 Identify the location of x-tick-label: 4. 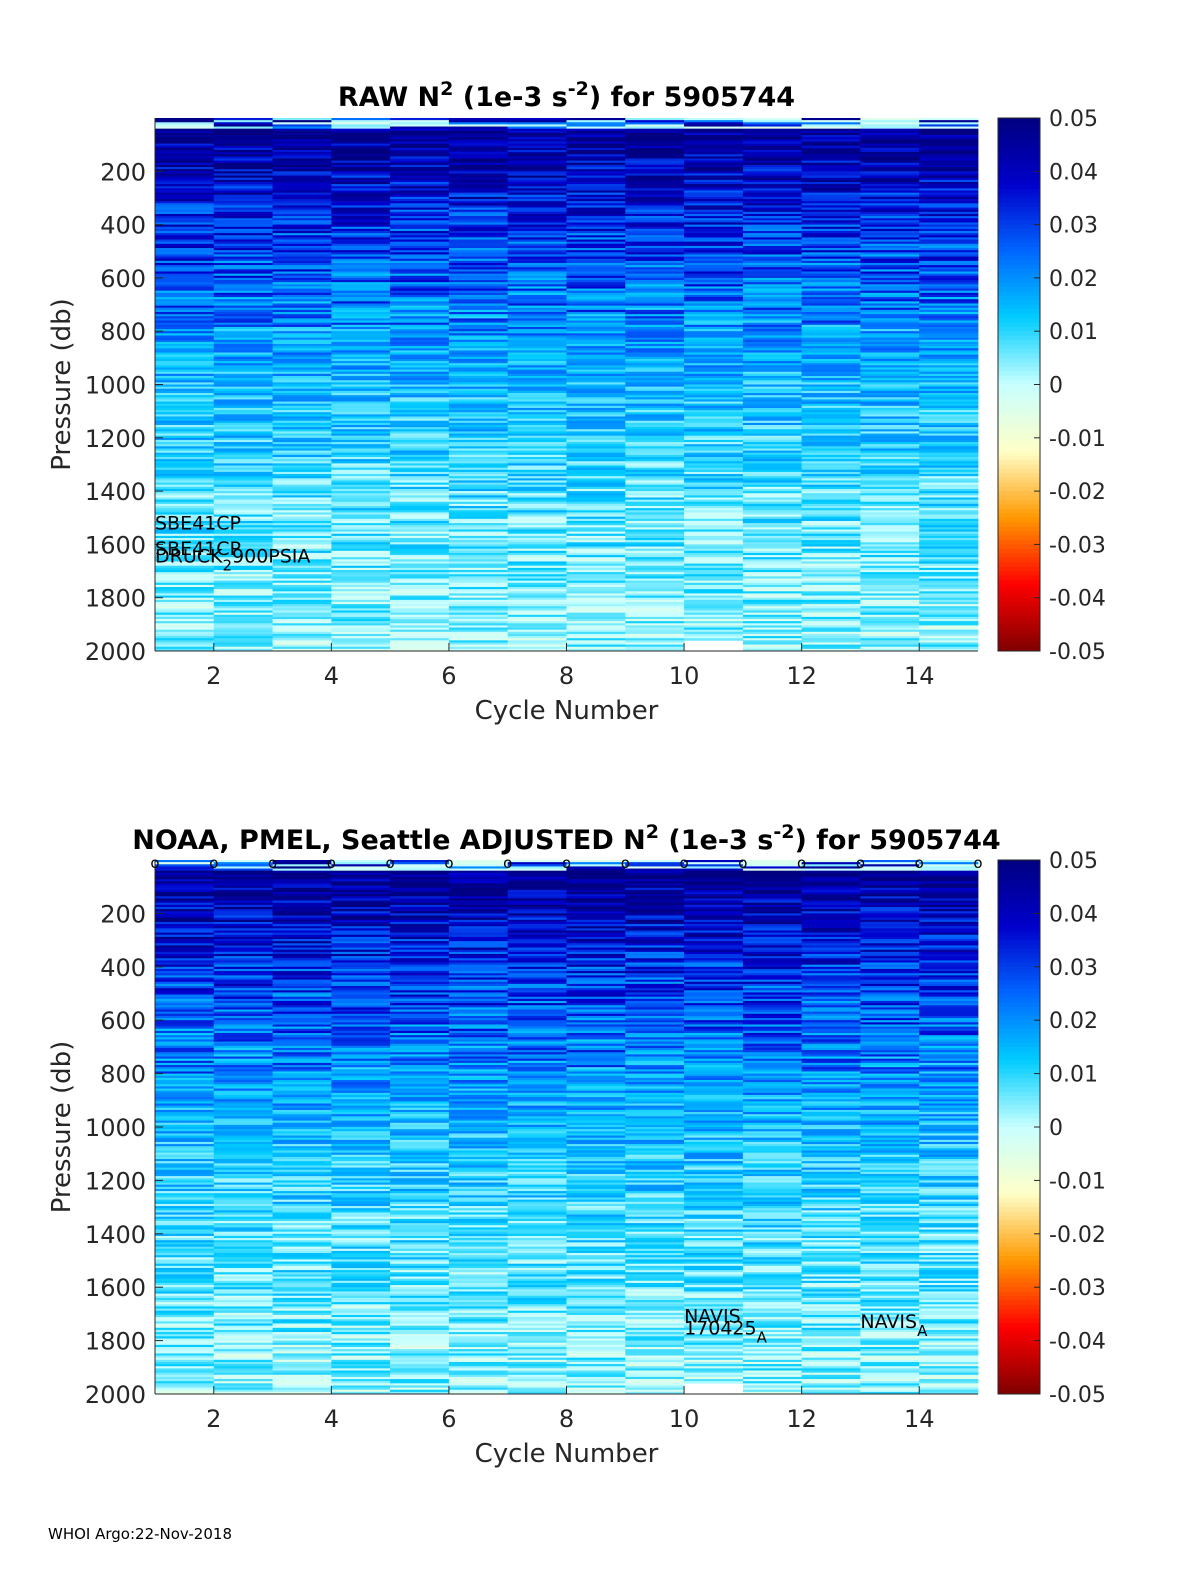
(331, 676).